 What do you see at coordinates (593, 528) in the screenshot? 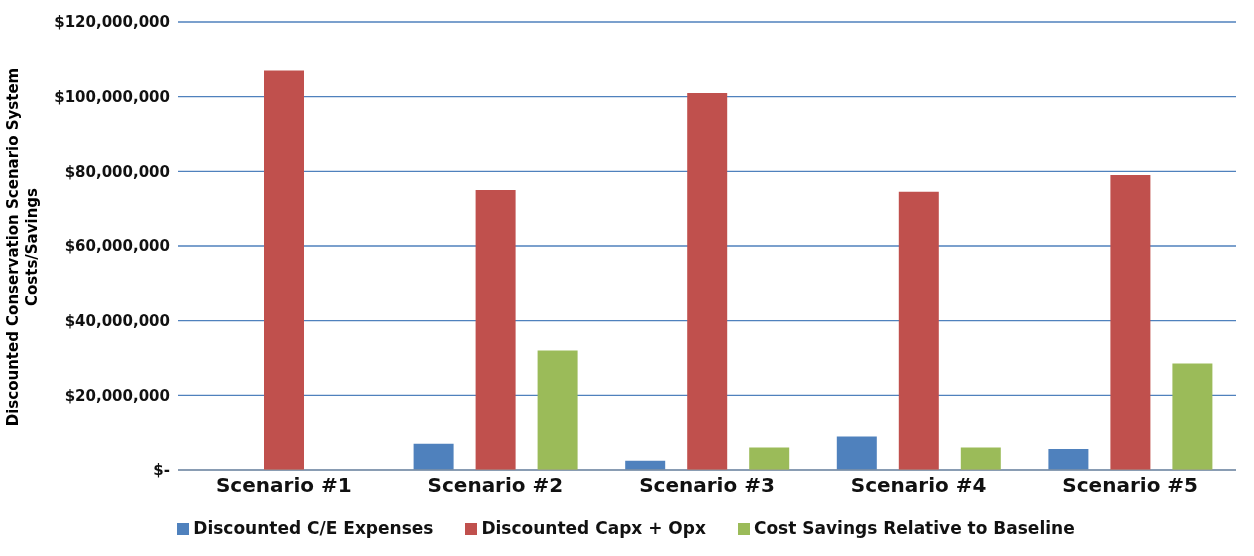
I see `legend-label: Discounted Capx + Opx` at bounding box center [593, 528].